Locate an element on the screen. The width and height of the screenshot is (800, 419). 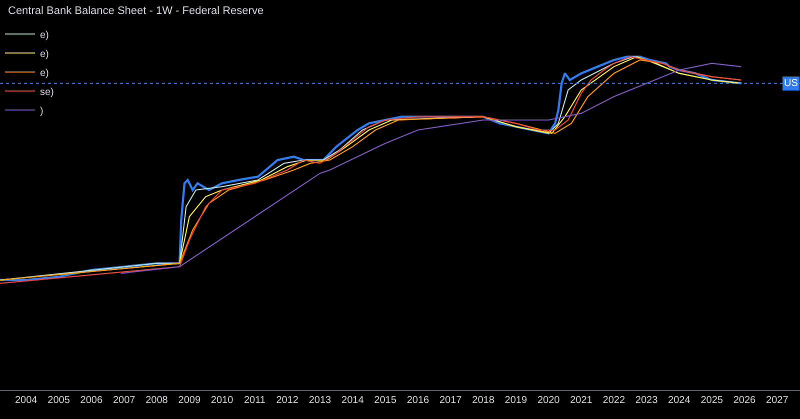
x-tick-label: 2026 is located at coordinates (744, 400).